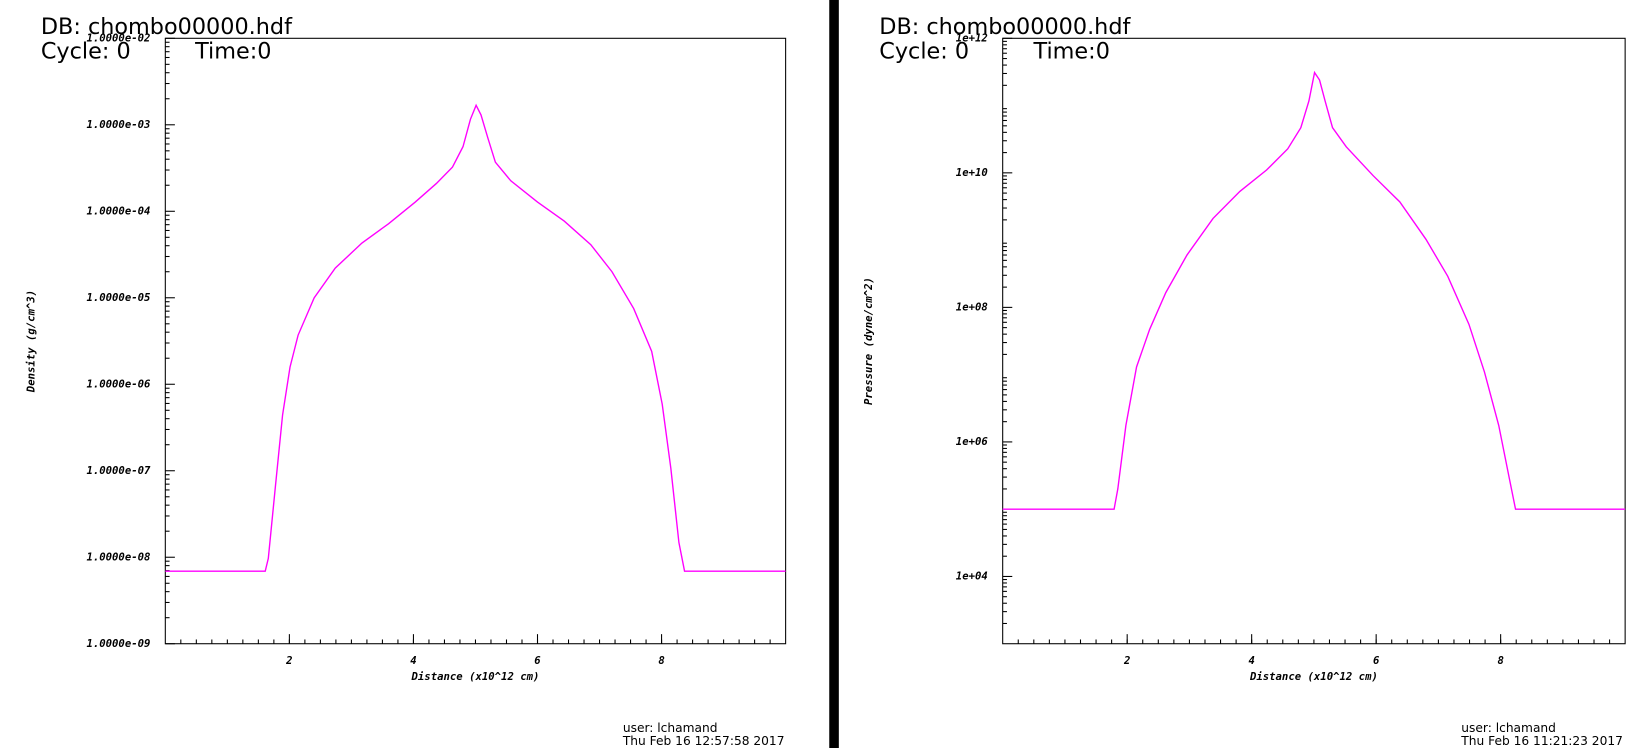 Image resolution: width=1650 pixels, height=748 pixels. What do you see at coordinates (972, 307) in the screenshot?
I see `y-tick-label: 1e+08` at bounding box center [972, 307].